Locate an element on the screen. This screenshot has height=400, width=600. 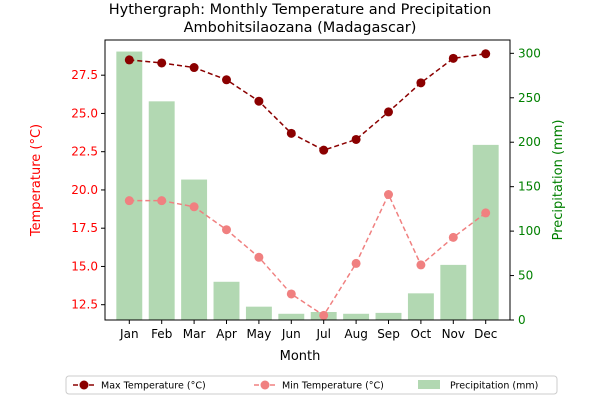
left-tick-label: 20.0 is located at coordinates (84, 190).